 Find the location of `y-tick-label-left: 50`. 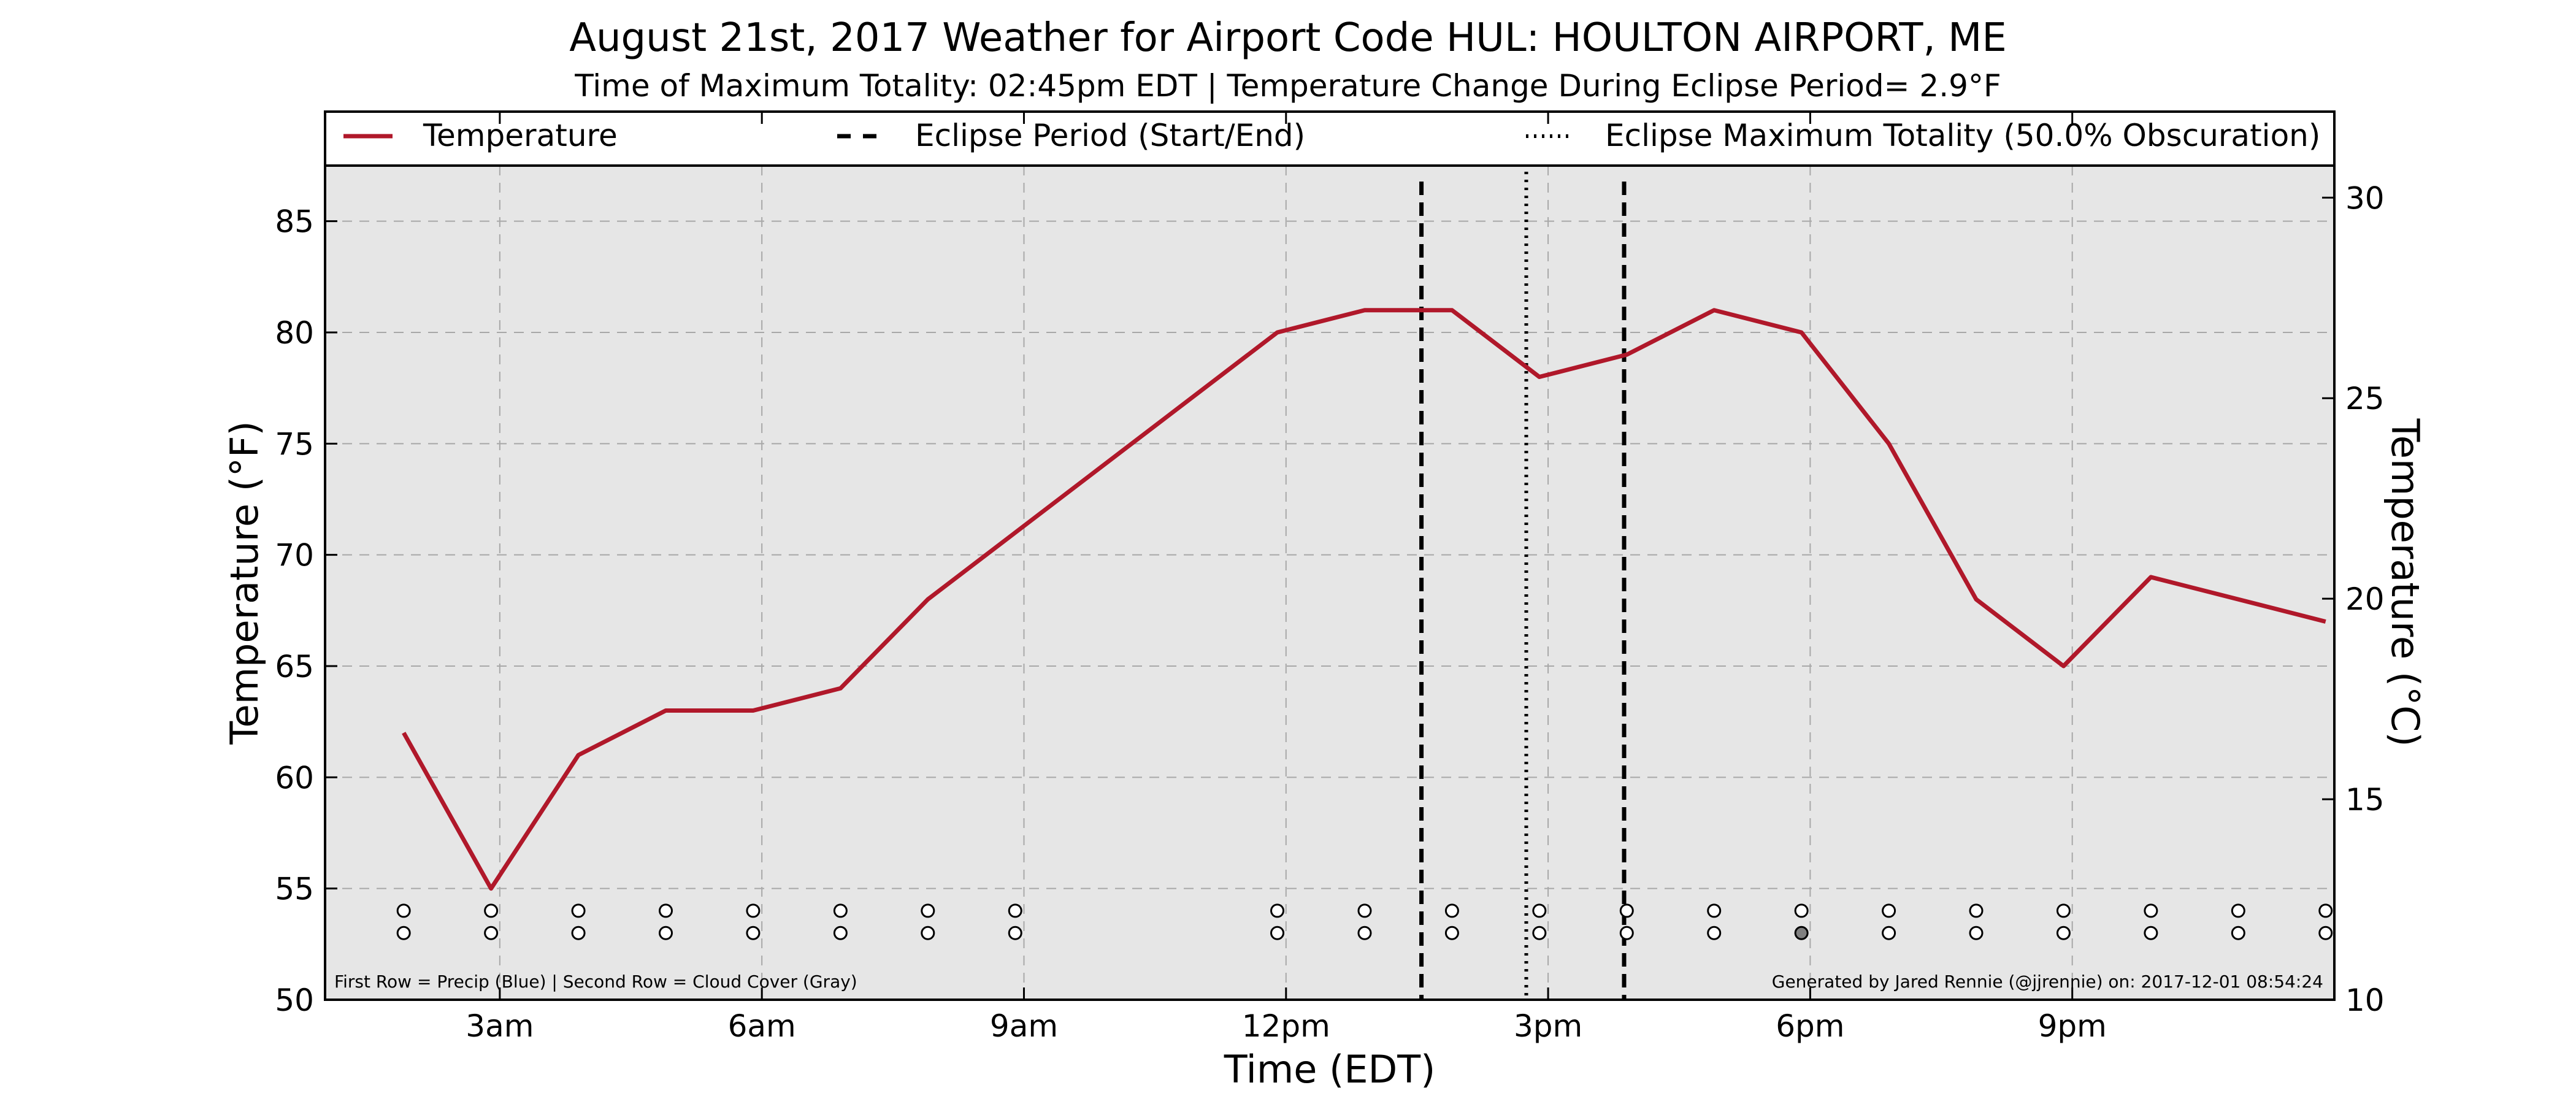

y-tick-label-left: 50 is located at coordinates (294, 1000).